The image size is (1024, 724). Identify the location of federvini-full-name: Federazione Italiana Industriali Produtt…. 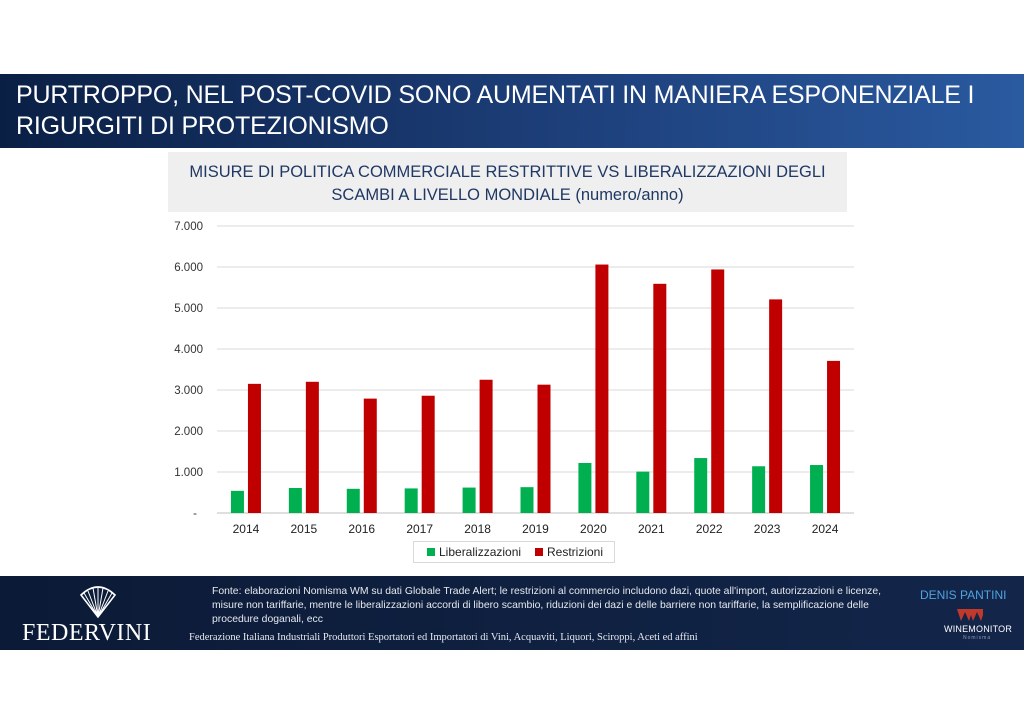
(443, 637).